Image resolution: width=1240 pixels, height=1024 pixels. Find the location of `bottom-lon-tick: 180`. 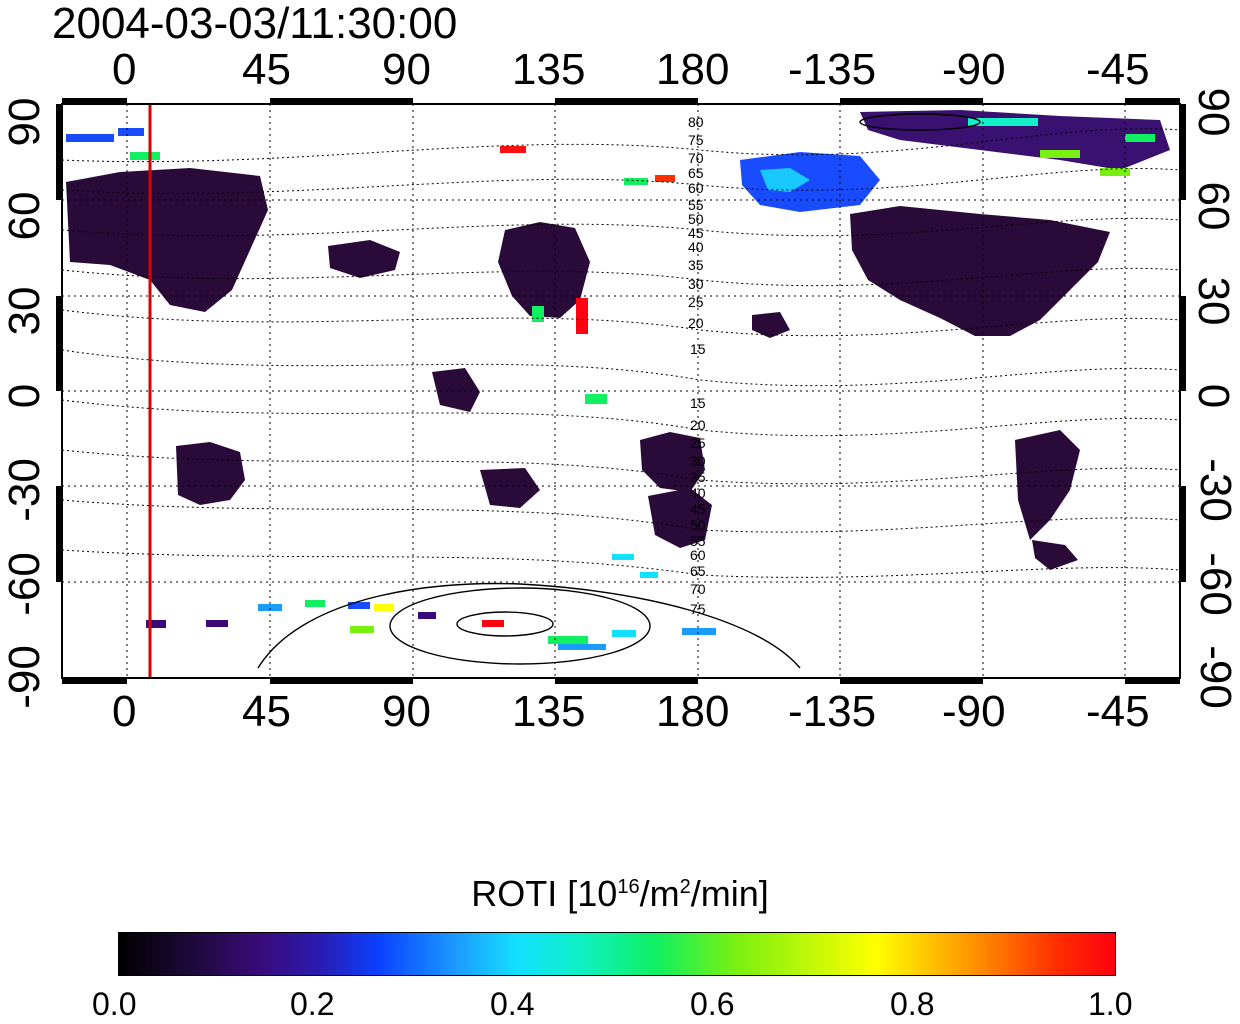

bottom-lon-tick: 180 is located at coordinates (693, 711).